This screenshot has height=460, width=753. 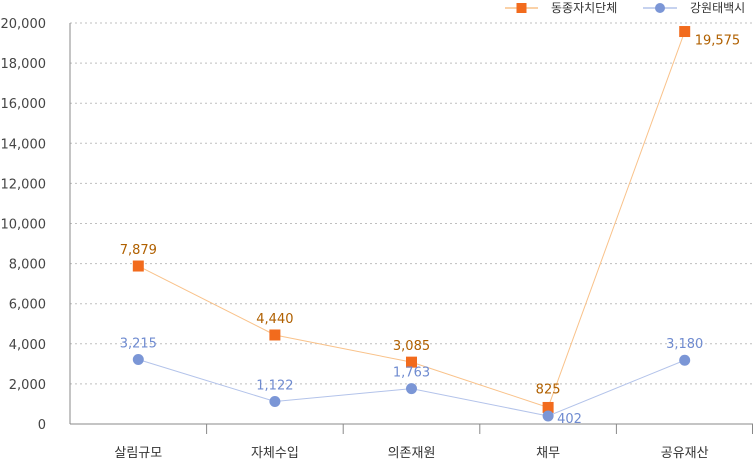 I want to click on x-tick-label: 공유재산, so click(x=685, y=453).